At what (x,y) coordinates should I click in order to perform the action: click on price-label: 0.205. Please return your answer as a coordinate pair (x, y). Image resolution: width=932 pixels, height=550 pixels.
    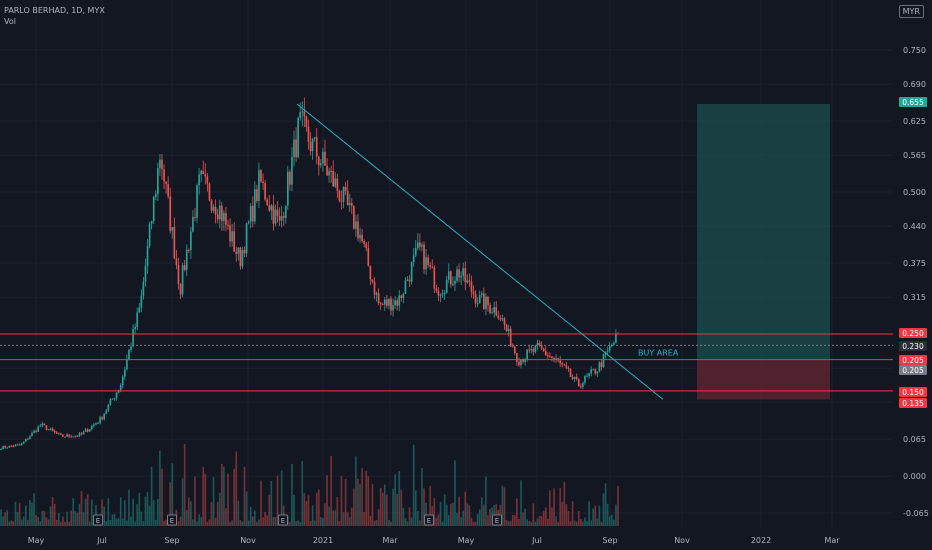
    Looking at the image, I should click on (913, 370).